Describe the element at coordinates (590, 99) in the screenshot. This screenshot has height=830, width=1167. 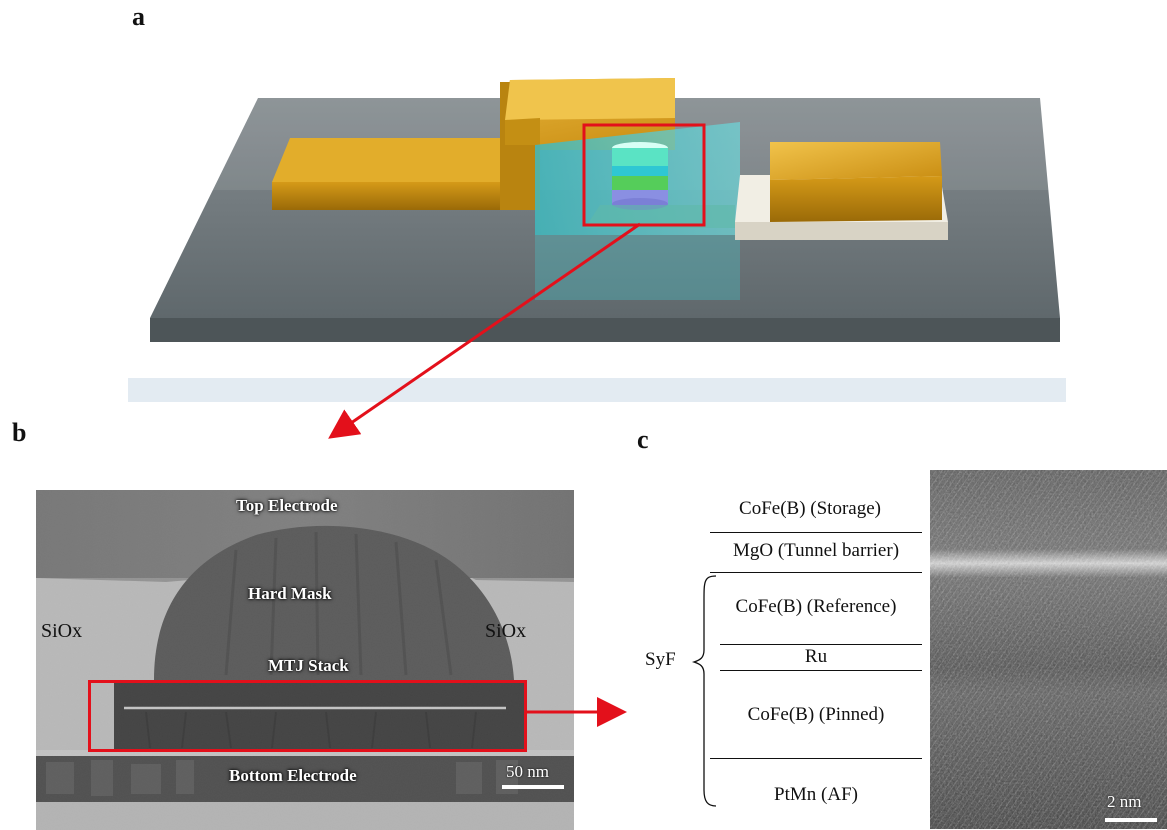
I see `left-electrode-upper` at that location.